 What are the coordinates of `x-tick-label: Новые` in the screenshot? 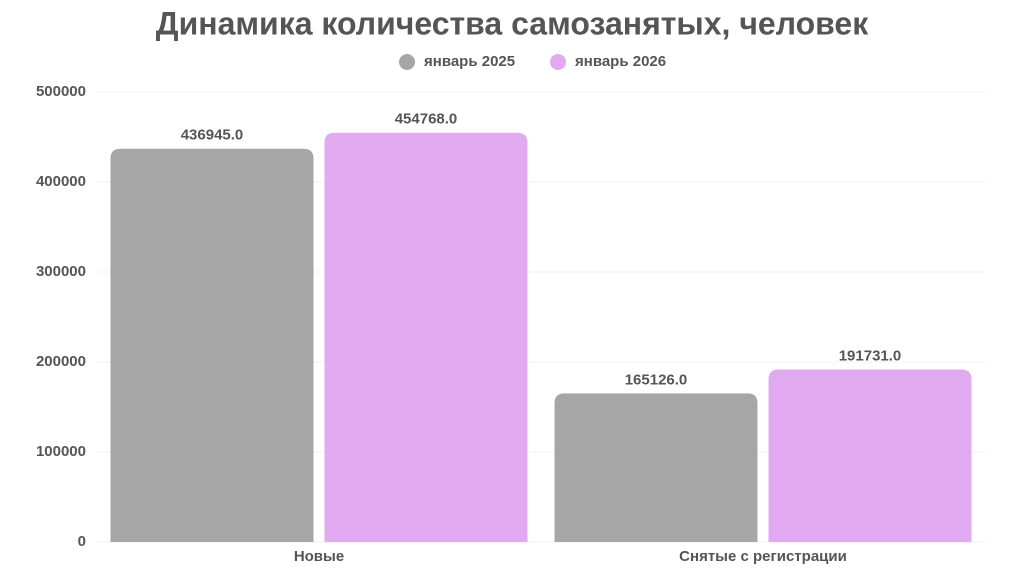 It's located at (319, 556).